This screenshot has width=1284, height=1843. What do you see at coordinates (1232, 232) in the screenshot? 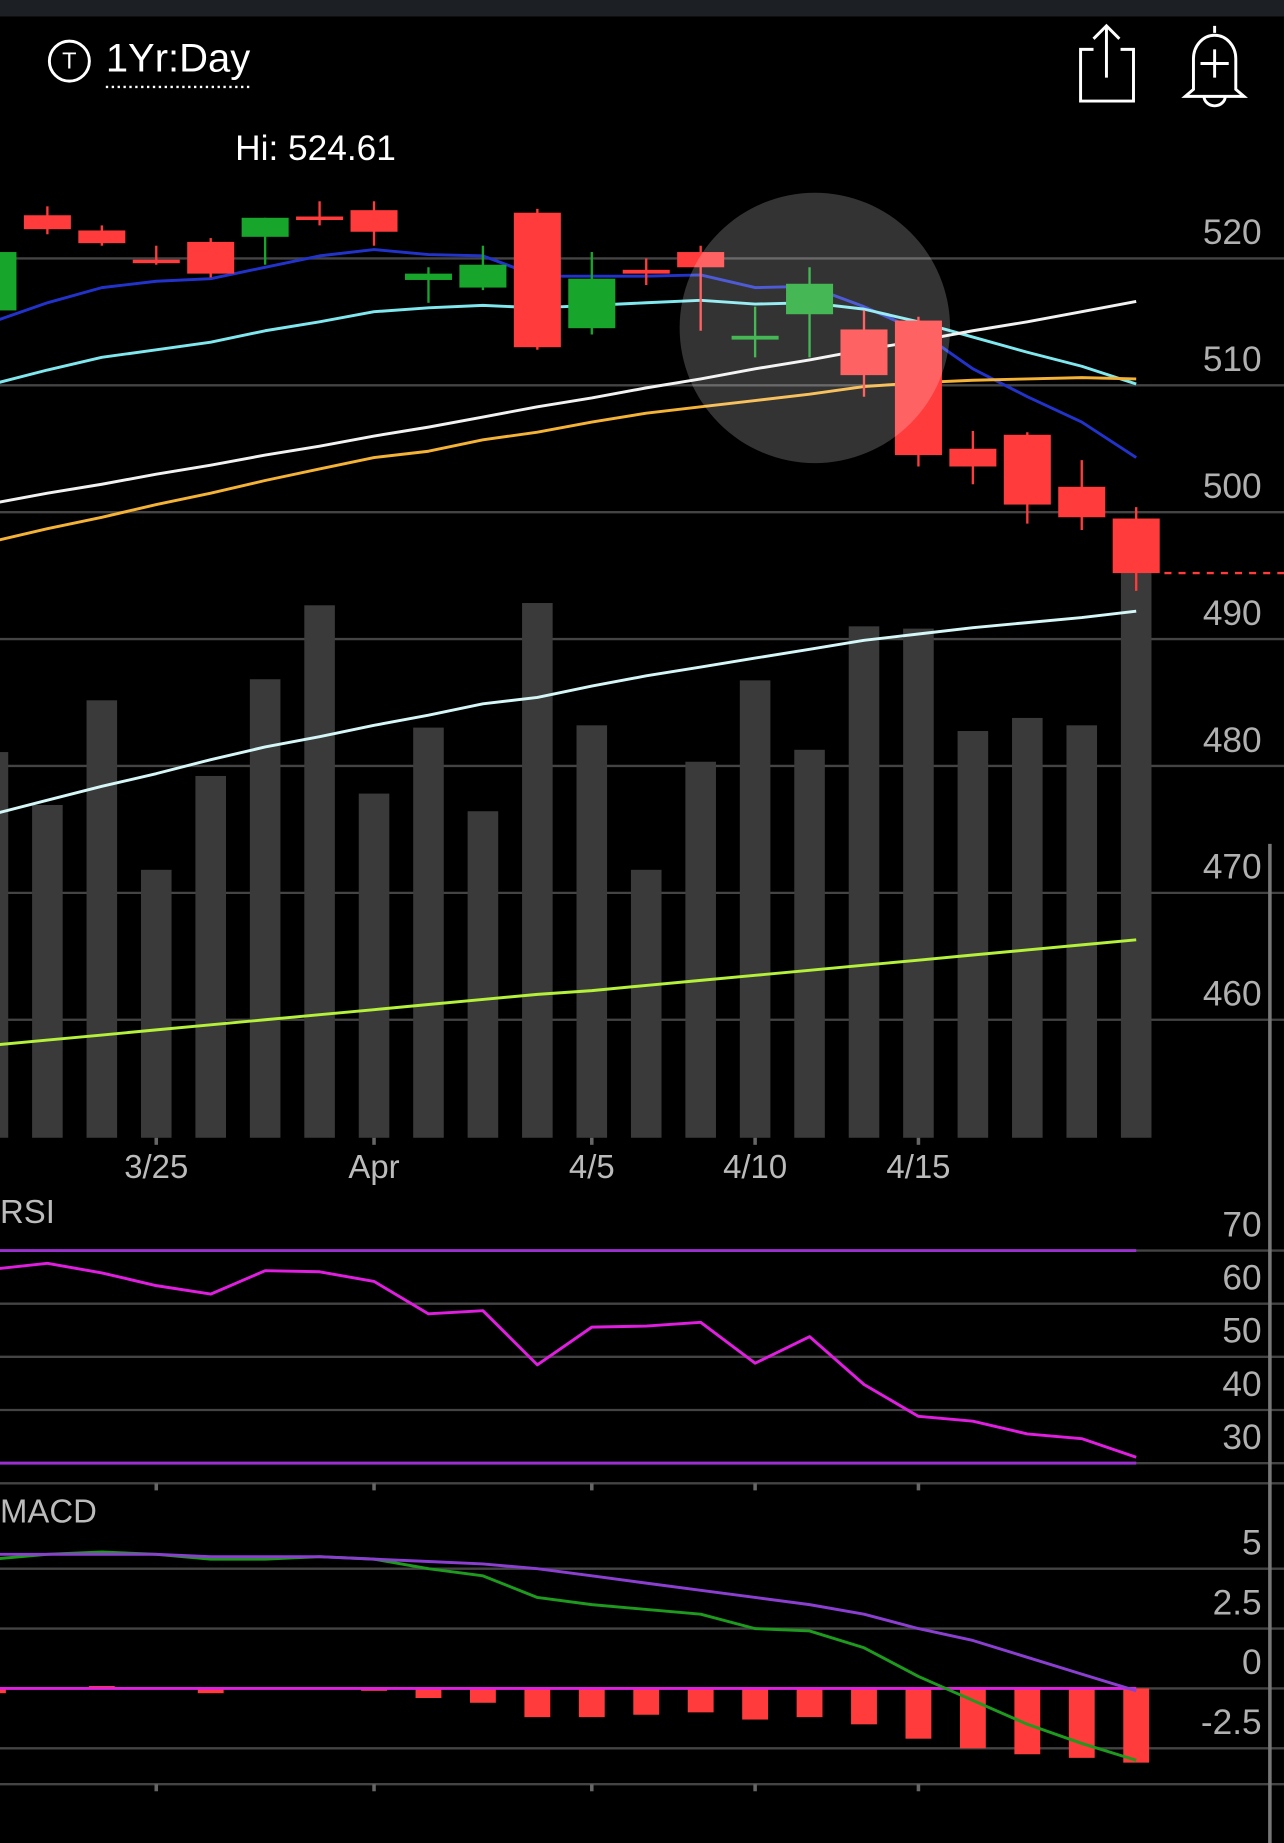
I see `y-tick-label: 520` at bounding box center [1232, 232].